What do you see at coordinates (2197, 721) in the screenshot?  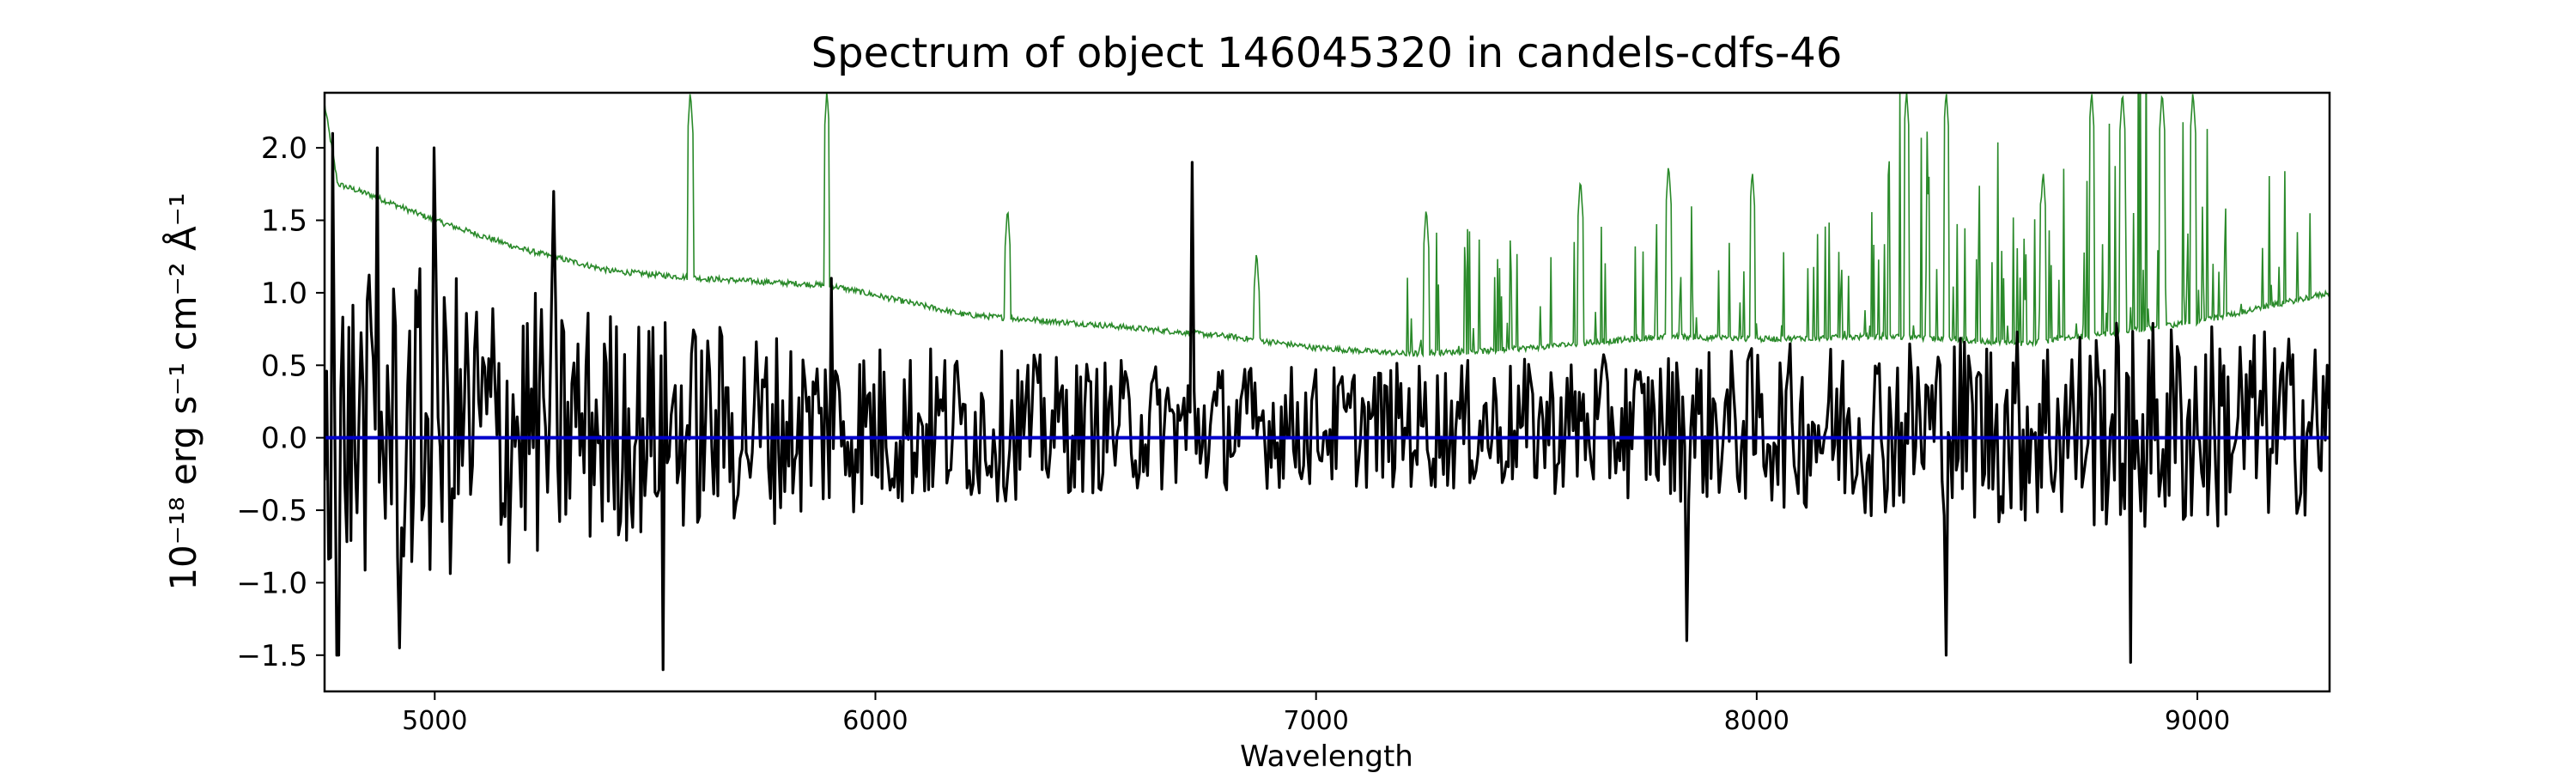 I see `x-tick-label: 9000` at bounding box center [2197, 721].